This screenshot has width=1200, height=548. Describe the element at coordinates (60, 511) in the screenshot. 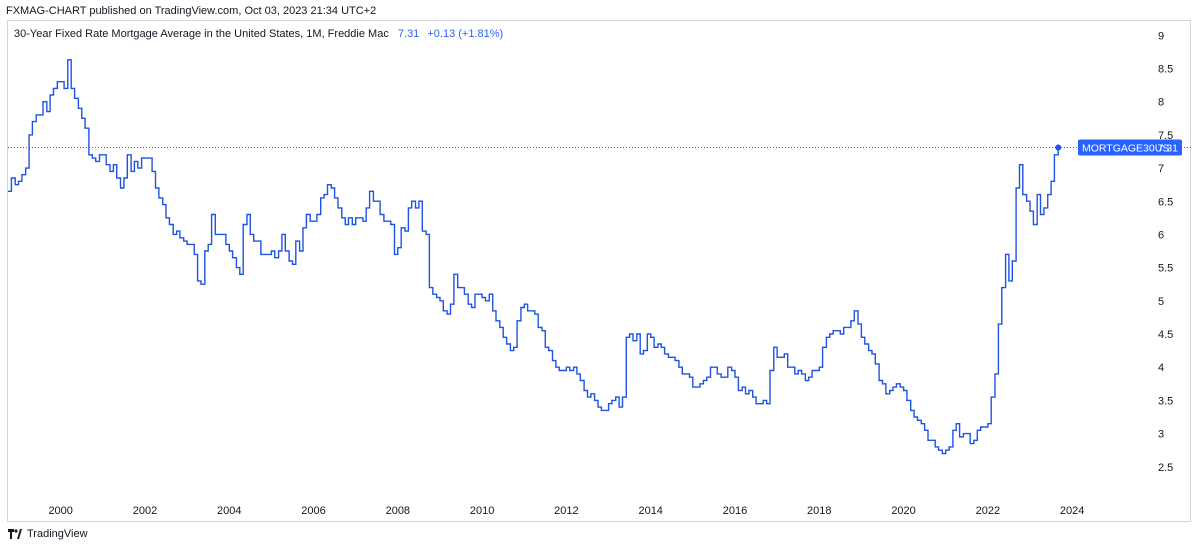

I see `x-tick-label: 2000` at that location.